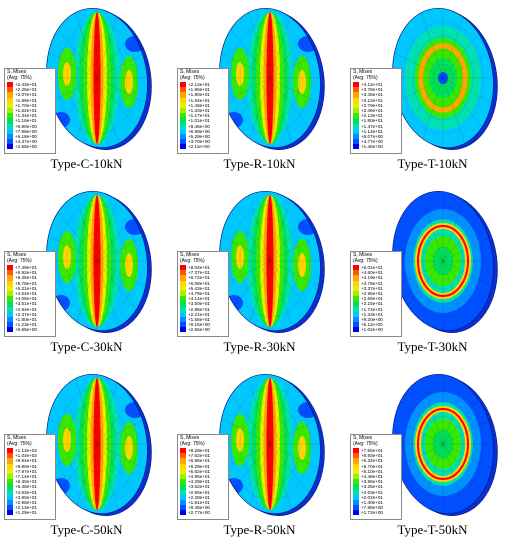 The height and width of the screenshot is (550, 519). What do you see at coordinates (376, 325) in the screenshot?
I see `legend-row: +5.11e+00` at bounding box center [376, 325].